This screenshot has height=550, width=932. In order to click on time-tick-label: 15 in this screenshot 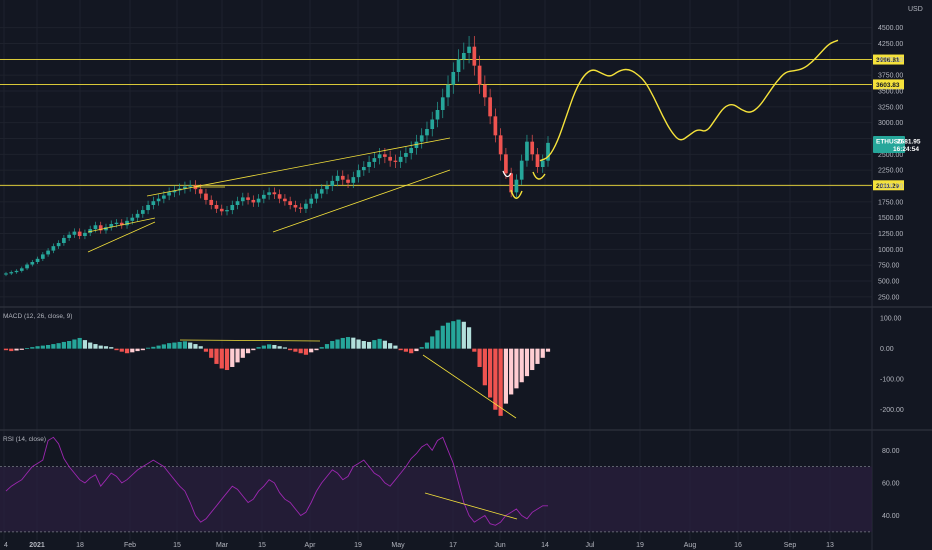, I will do `click(262, 545)`.